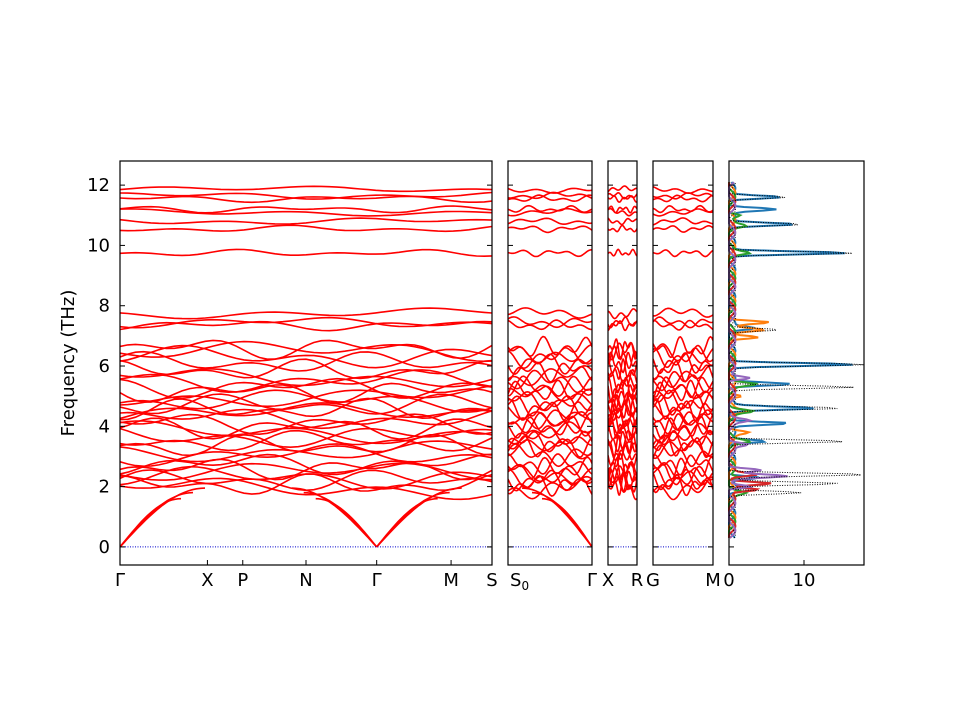 The width and height of the screenshot is (960, 720). Describe the element at coordinates (68, 363) in the screenshot. I see `y-axis-label: Frequency (THz)` at that location.